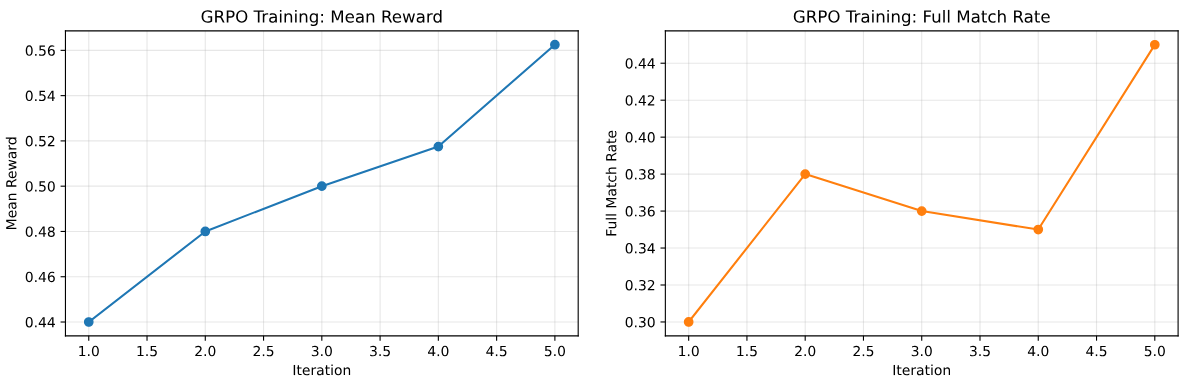 Image resolution: width=1190 pixels, height=386 pixels. I want to click on y-tick-label: 0.52, so click(40, 141).